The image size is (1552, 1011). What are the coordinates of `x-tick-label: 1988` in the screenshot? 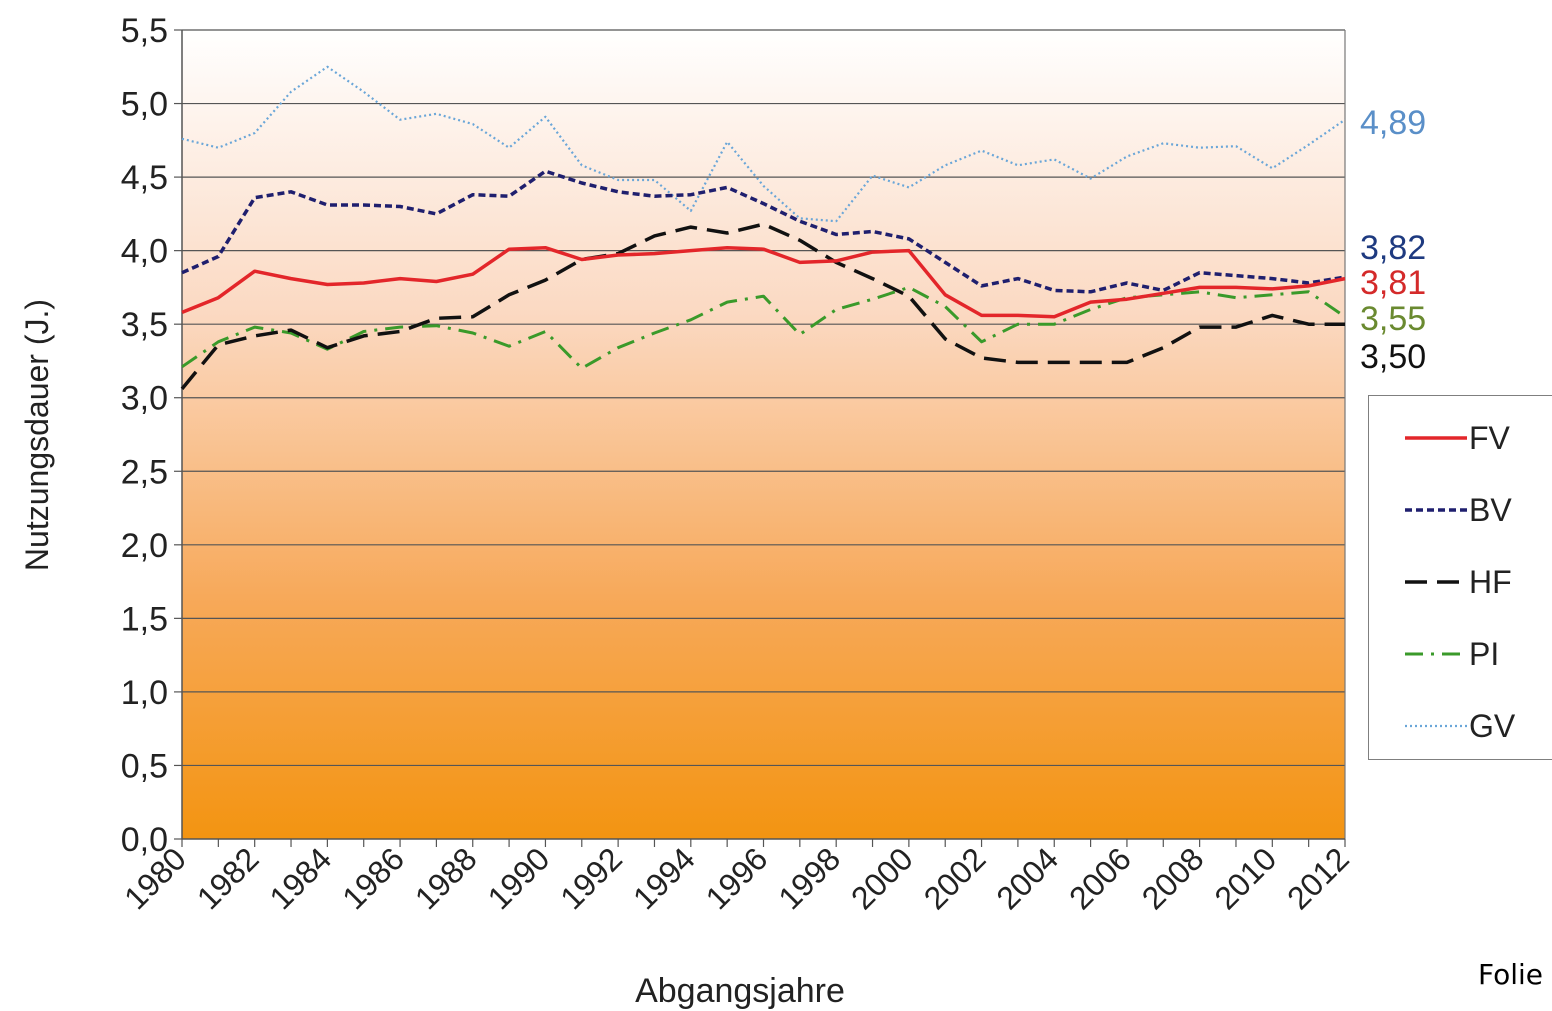 It's located at (446, 878).